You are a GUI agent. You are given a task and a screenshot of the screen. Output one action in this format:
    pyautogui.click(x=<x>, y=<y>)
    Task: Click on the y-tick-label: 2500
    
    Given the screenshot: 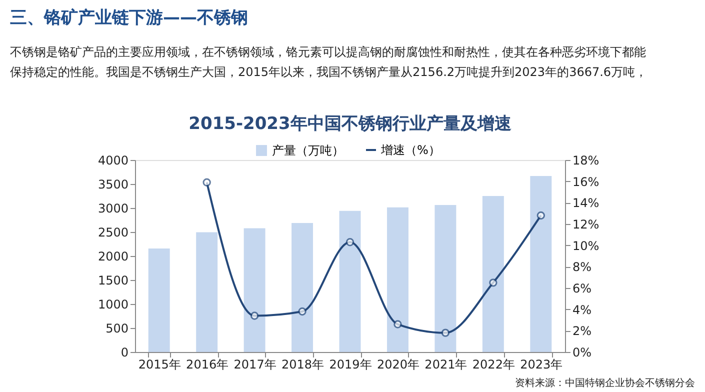 What is the action you would take?
    pyautogui.click(x=113, y=233)
    